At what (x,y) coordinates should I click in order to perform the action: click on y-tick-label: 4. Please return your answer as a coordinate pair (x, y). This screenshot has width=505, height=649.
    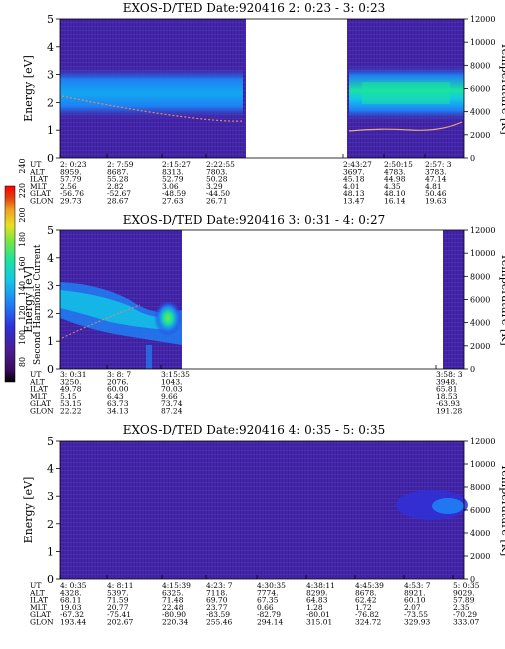
    Looking at the image, I should click on (50, 469).